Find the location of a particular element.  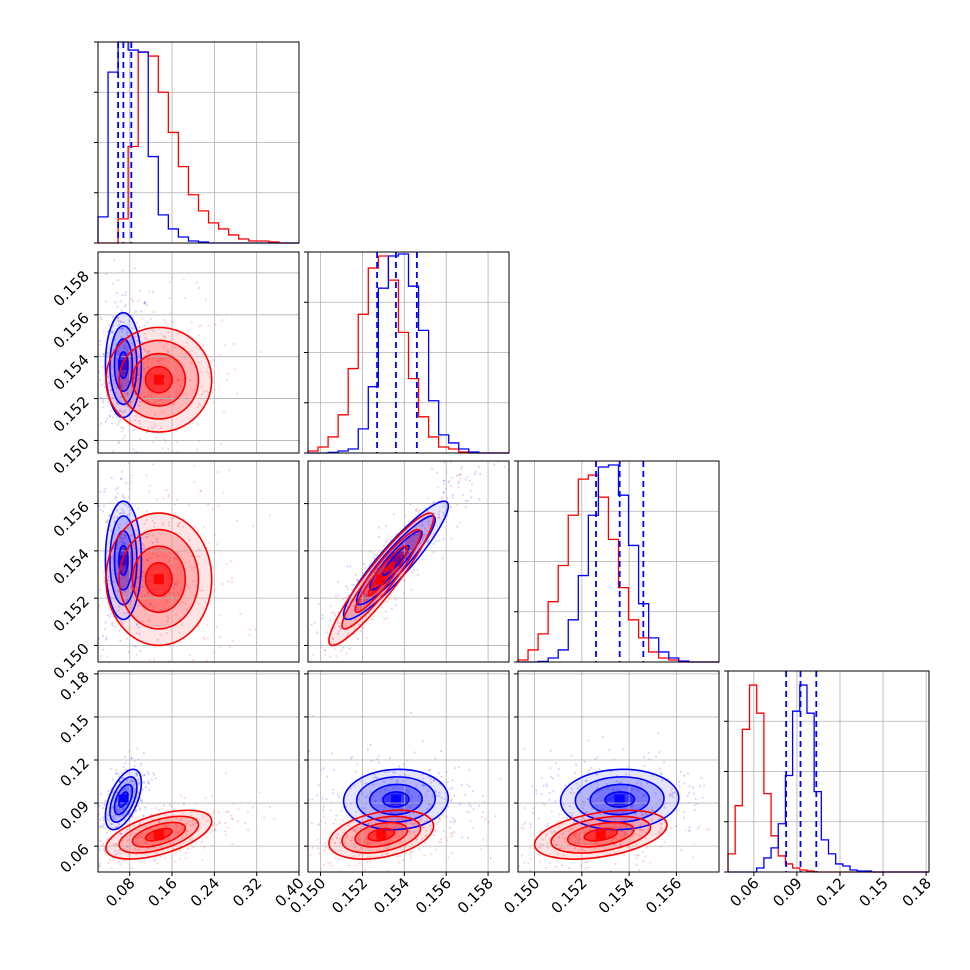

blue-contour-line is located at coordinates (620, 799).